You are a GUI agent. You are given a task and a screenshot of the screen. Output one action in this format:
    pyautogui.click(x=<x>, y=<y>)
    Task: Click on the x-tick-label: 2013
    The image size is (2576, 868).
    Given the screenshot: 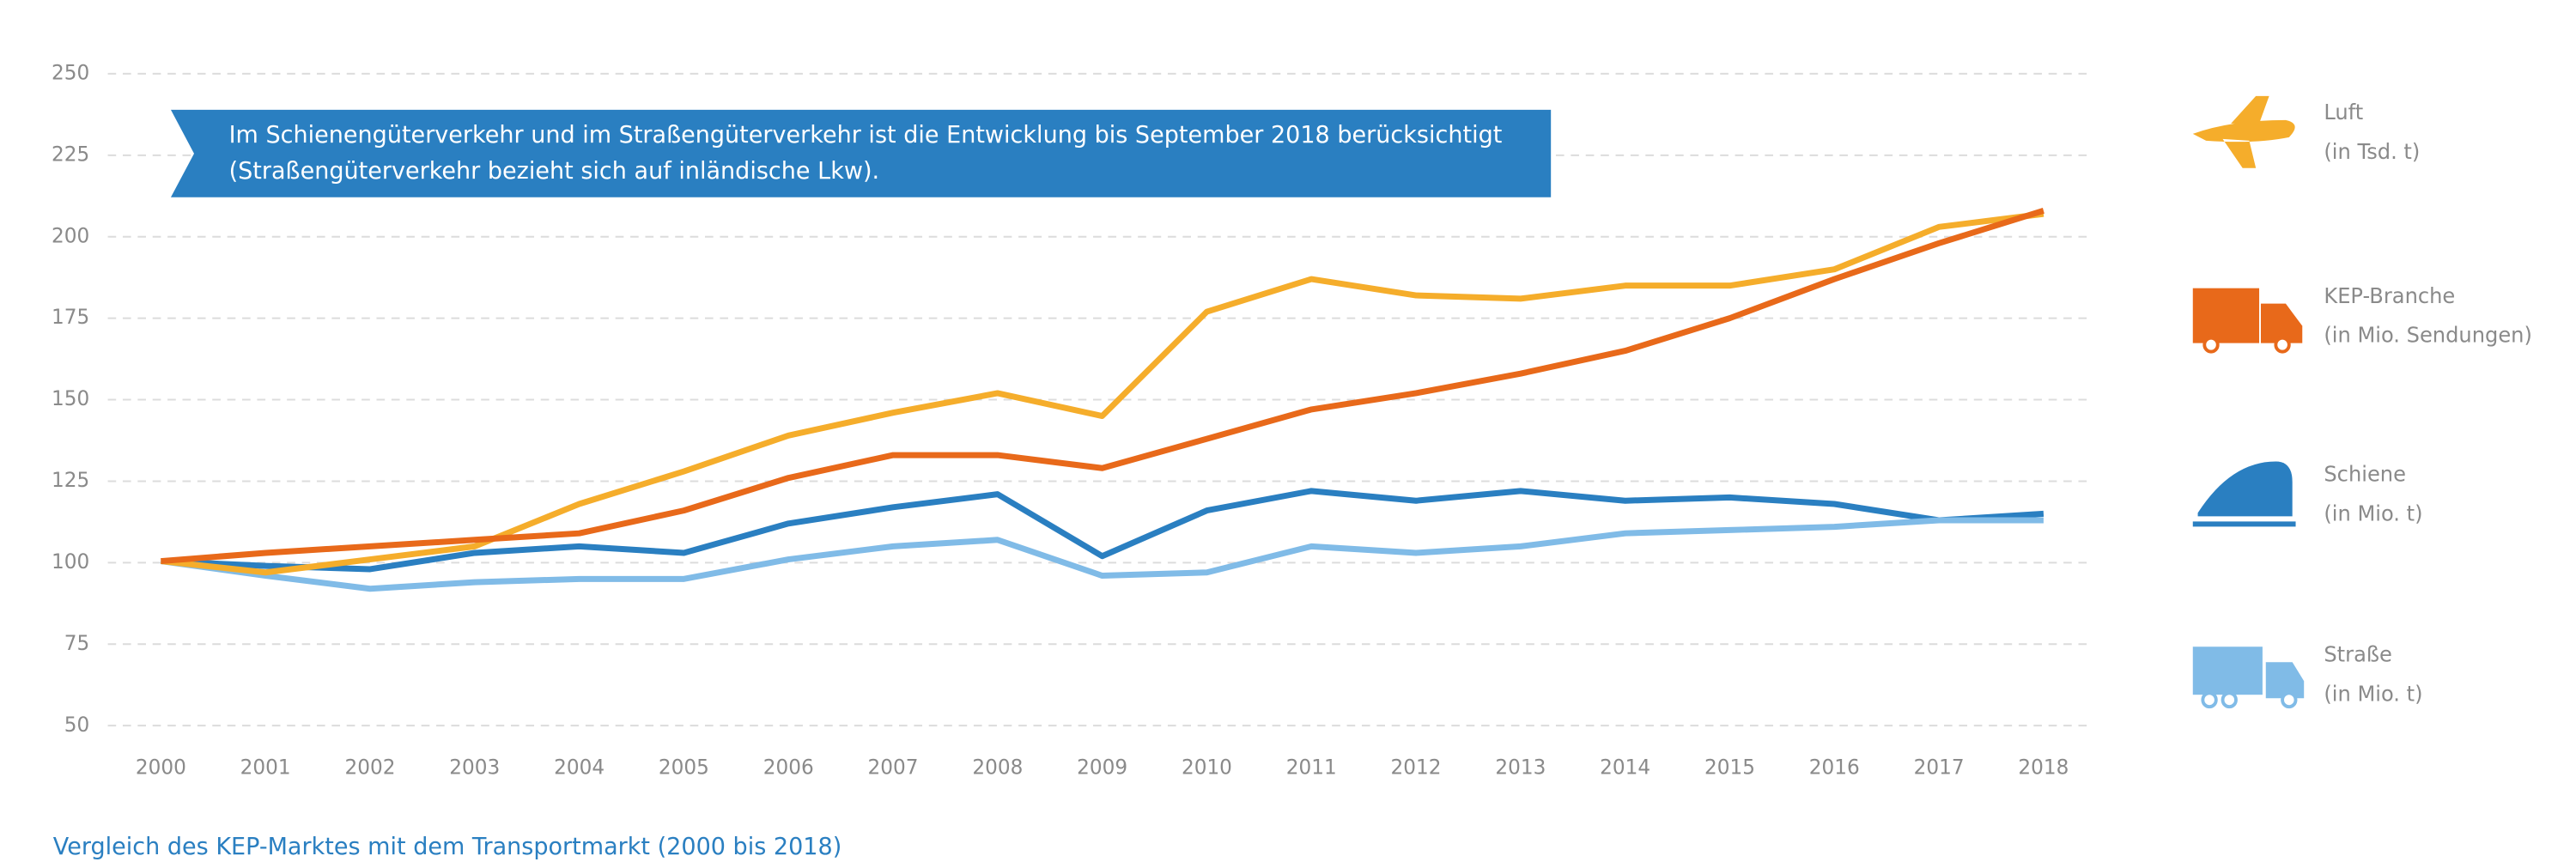 What is the action you would take?
    pyautogui.click(x=1521, y=767)
    